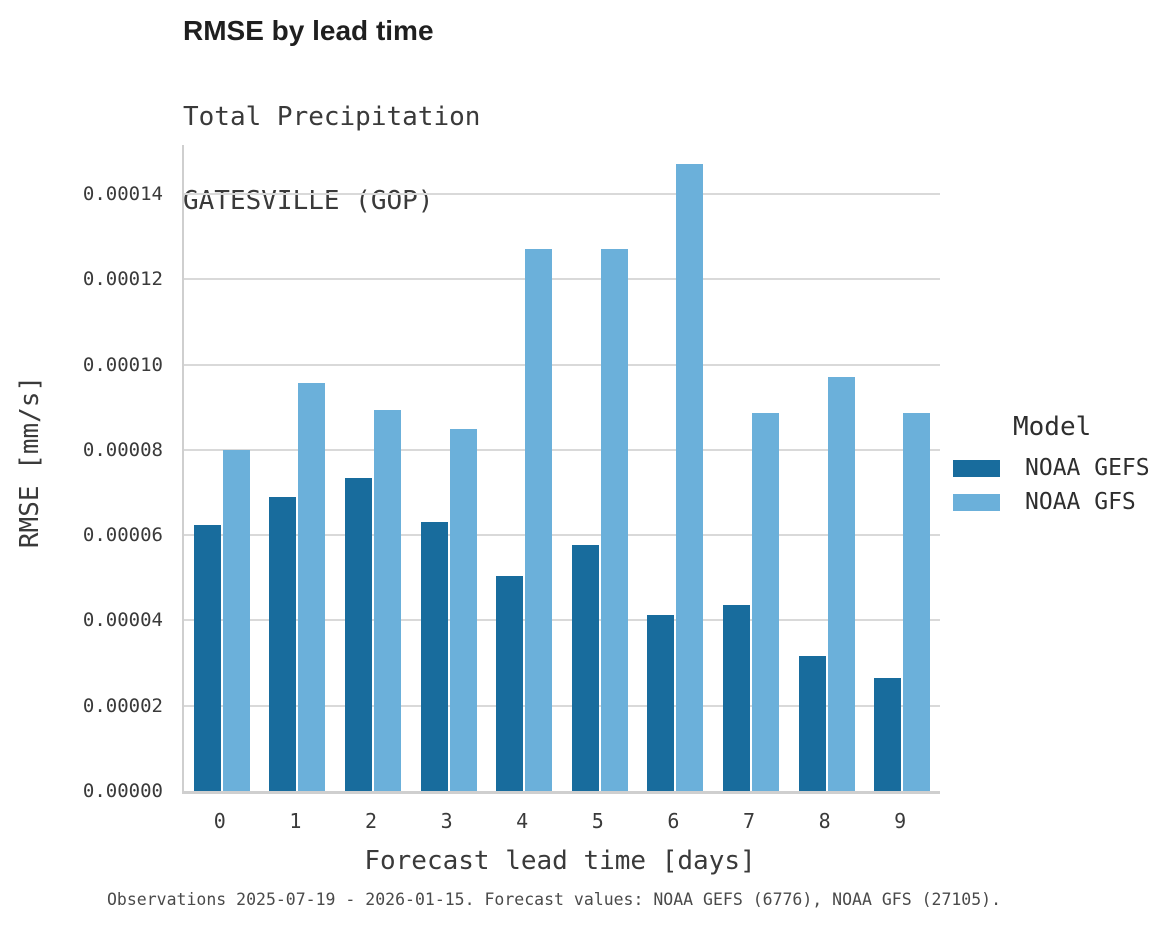  I want to click on chart-subtitle: Total Precipitation GATESVILLE (GOP), so click(331, 159).